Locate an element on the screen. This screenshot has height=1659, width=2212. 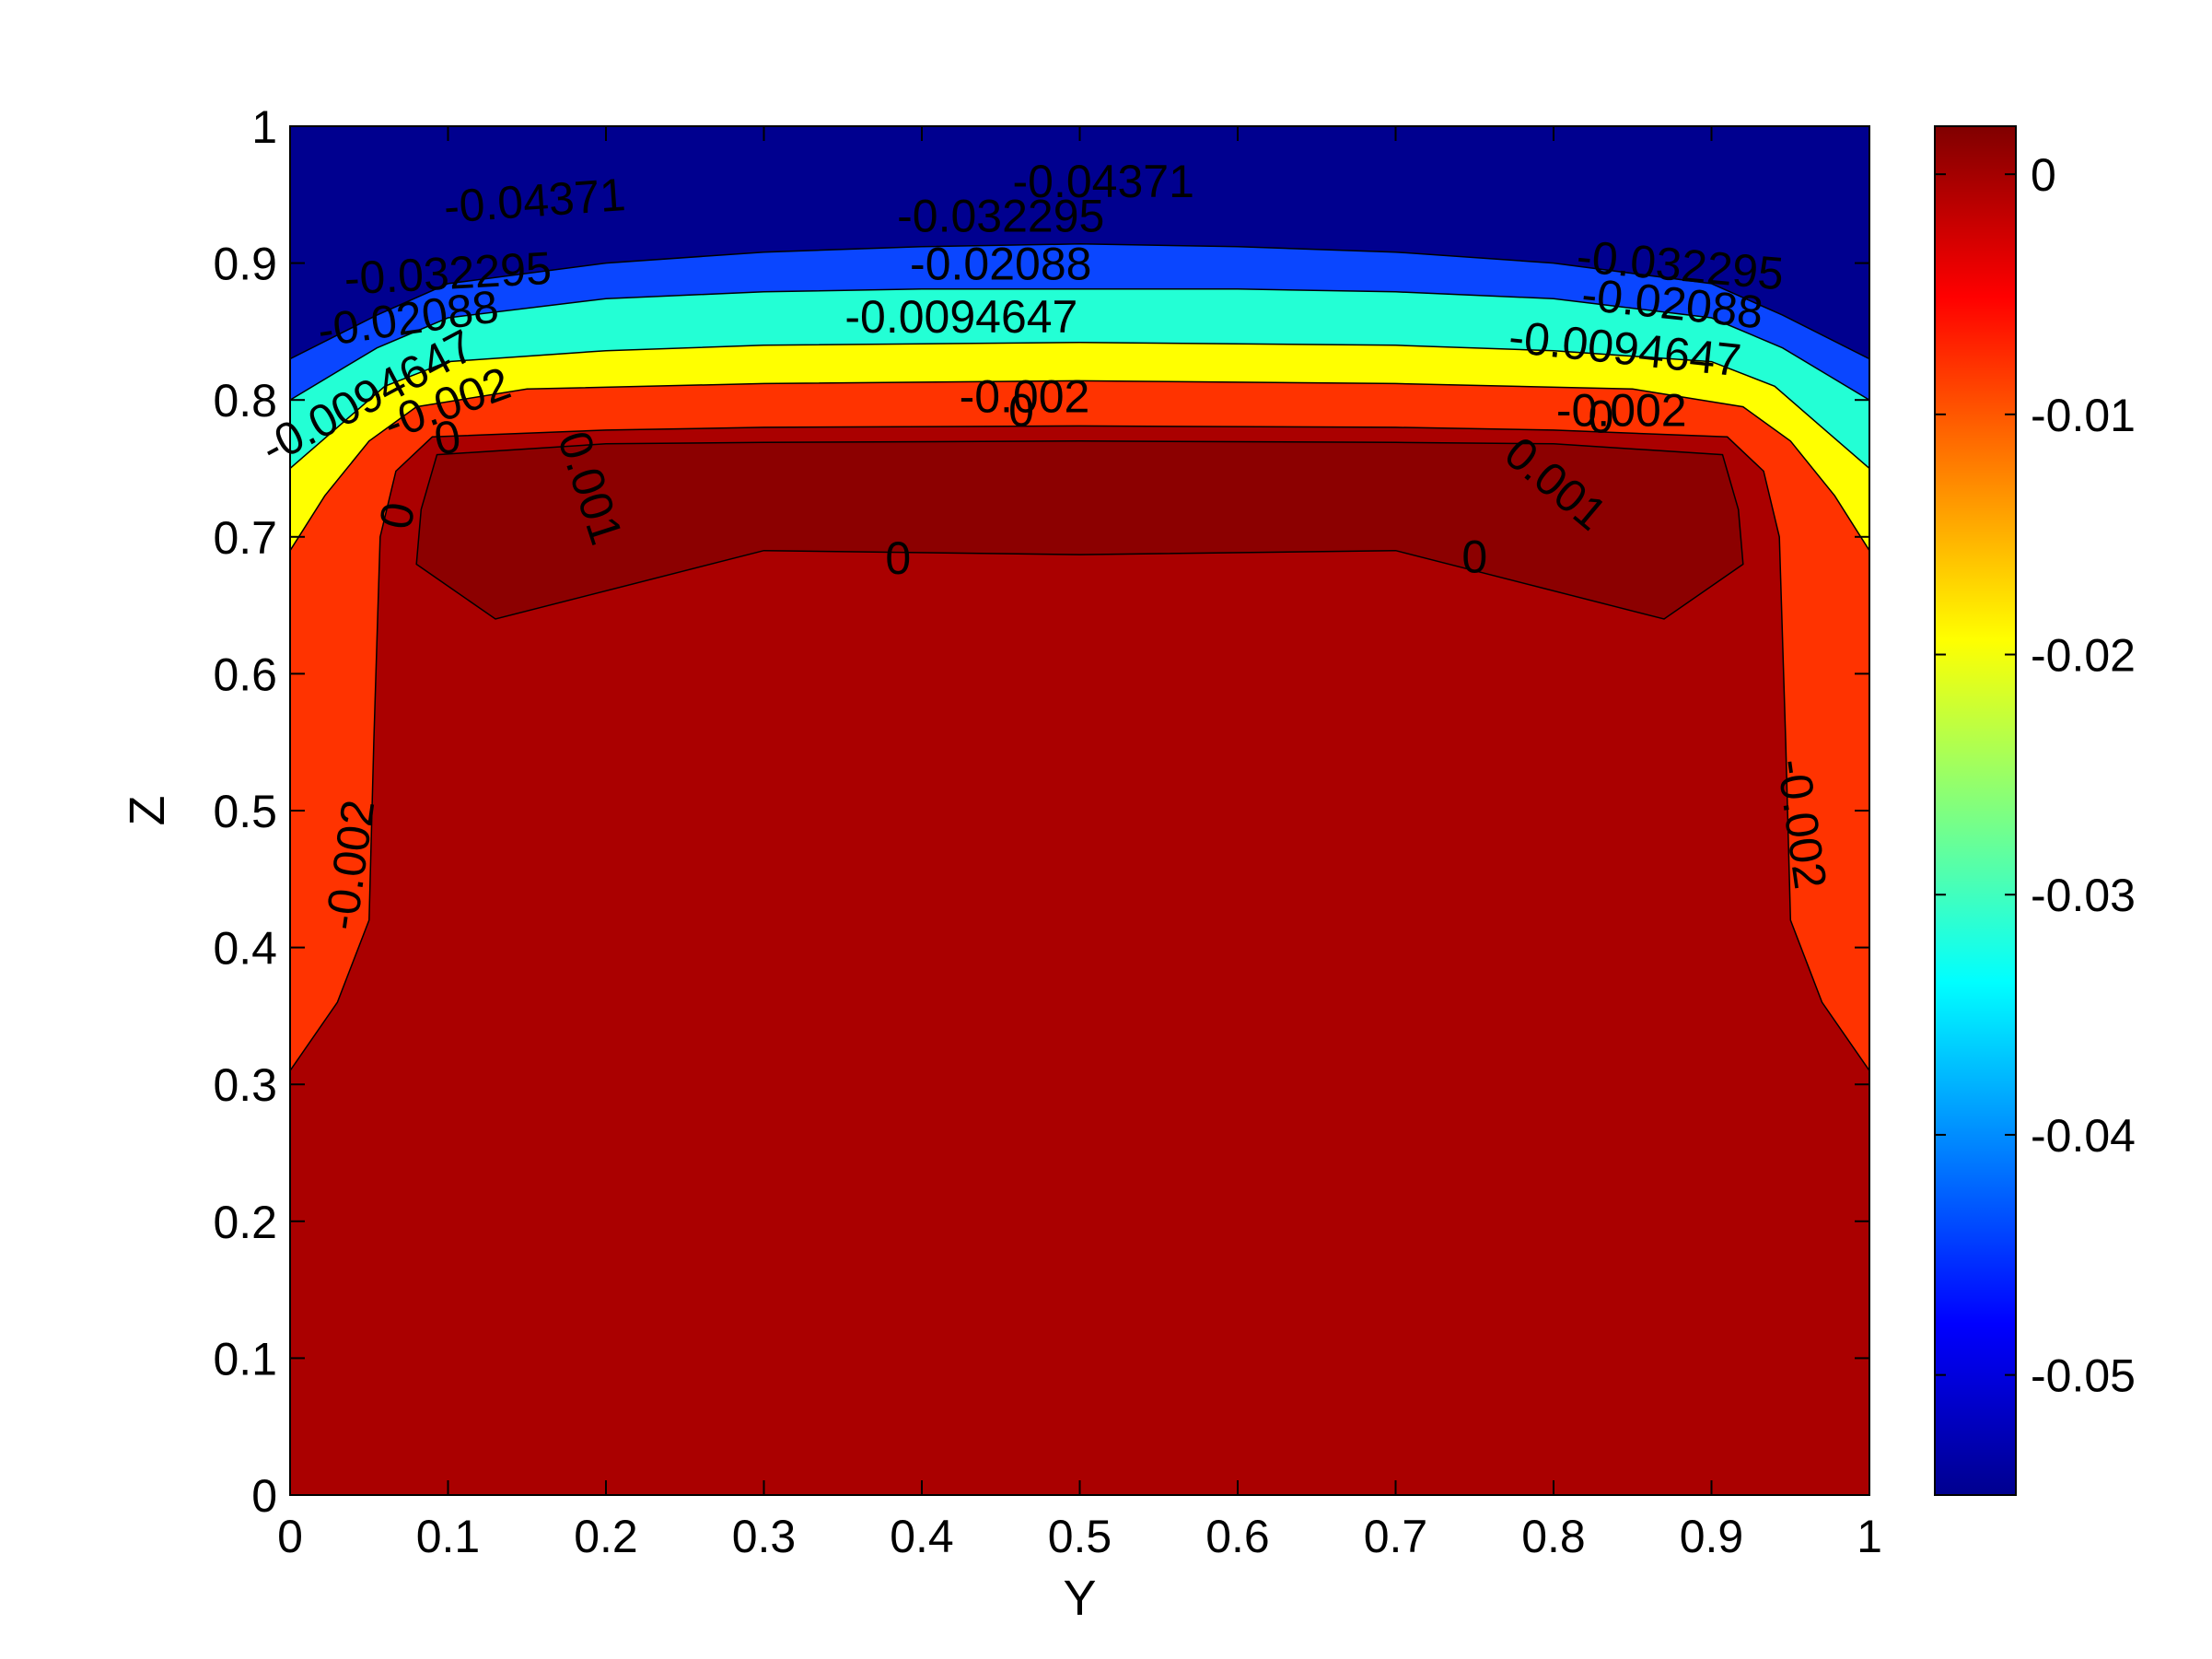
y-tick-label: 1 is located at coordinates (264, 127).